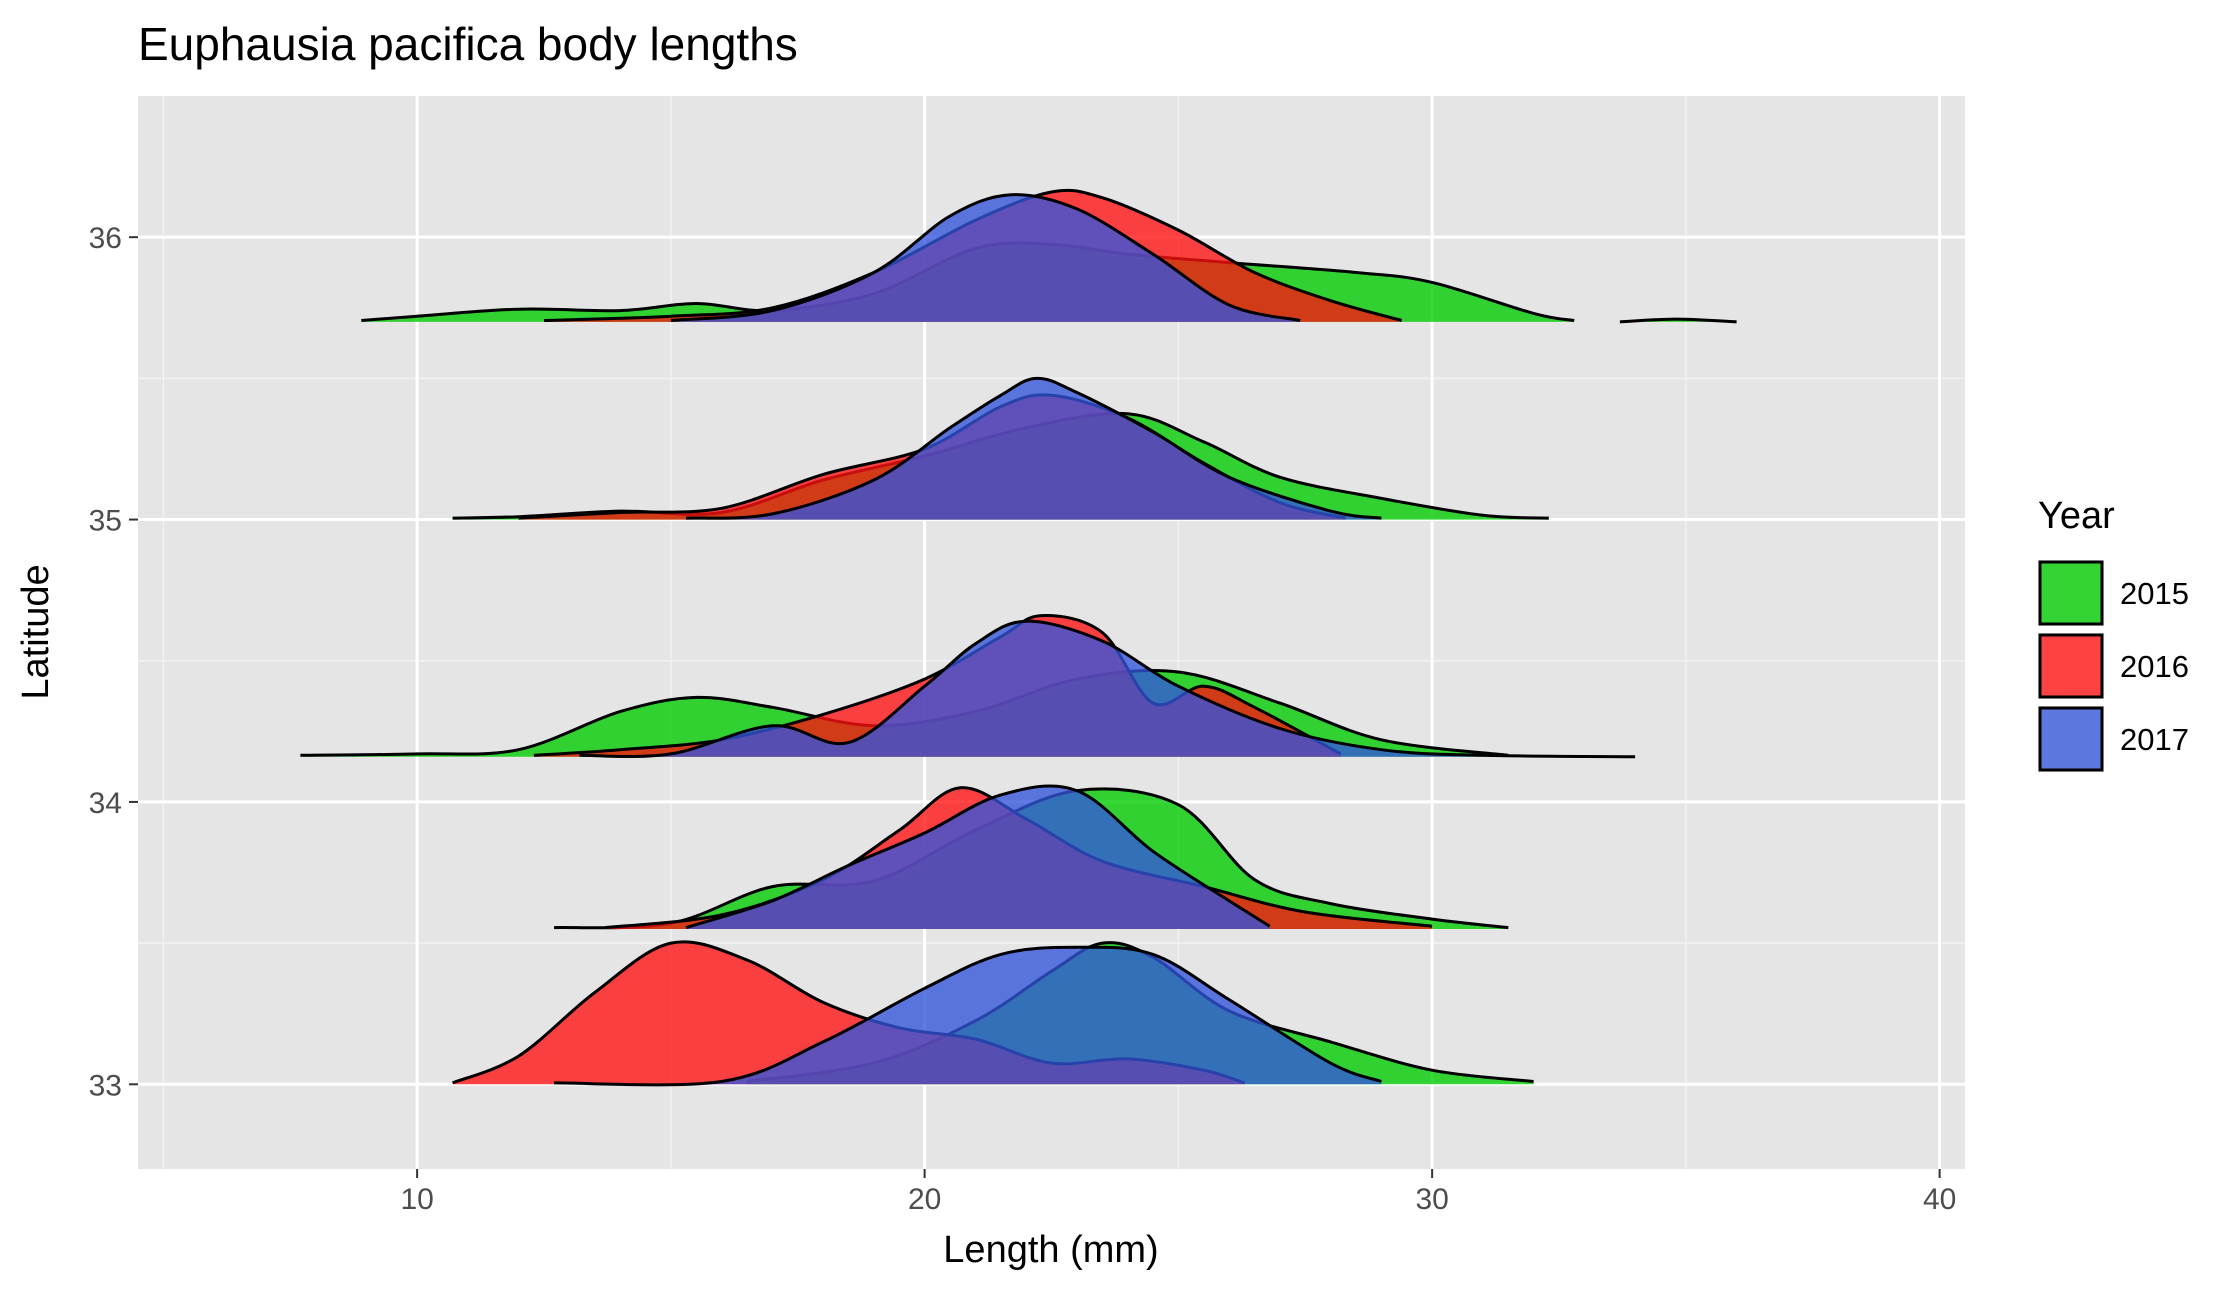 This screenshot has width=2233, height=1291. I want to click on y-tick-label: 36, so click(105, 238).